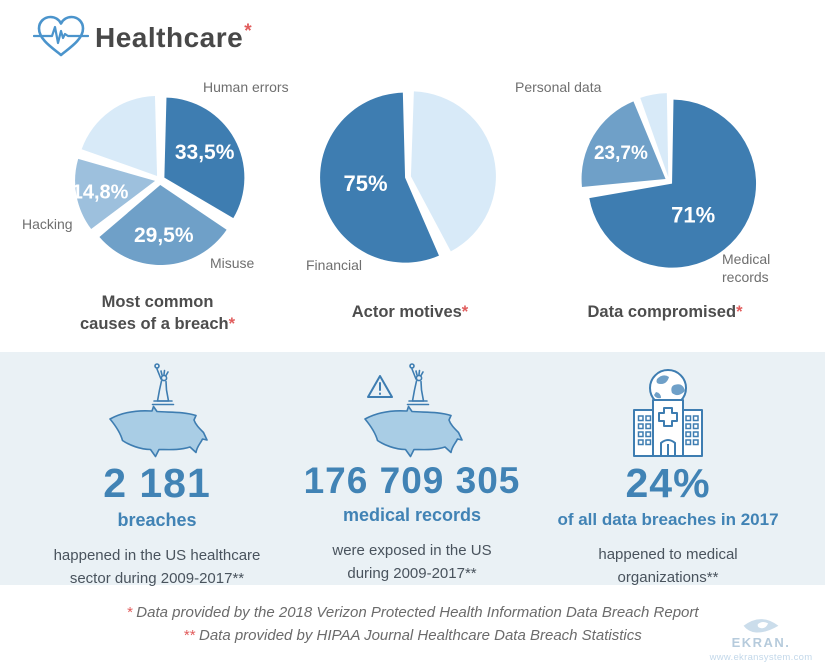  What do you see at coordinates (558, 87) in the screenshot?
I see `pie-label-personal-data: Personal data` at bounding box center [558, 87].